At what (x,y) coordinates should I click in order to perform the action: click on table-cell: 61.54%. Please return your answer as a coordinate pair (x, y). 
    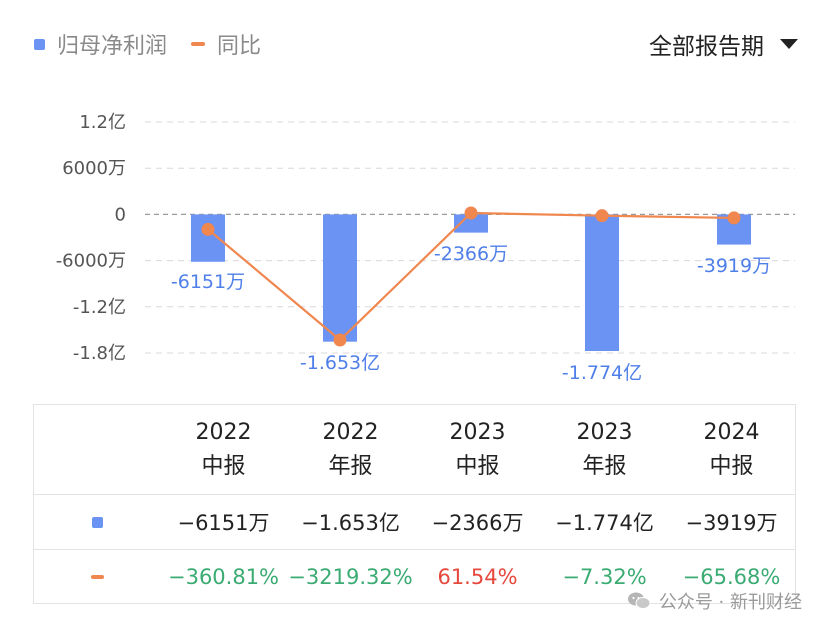
    Looking at the image, I should click on (477, 577).